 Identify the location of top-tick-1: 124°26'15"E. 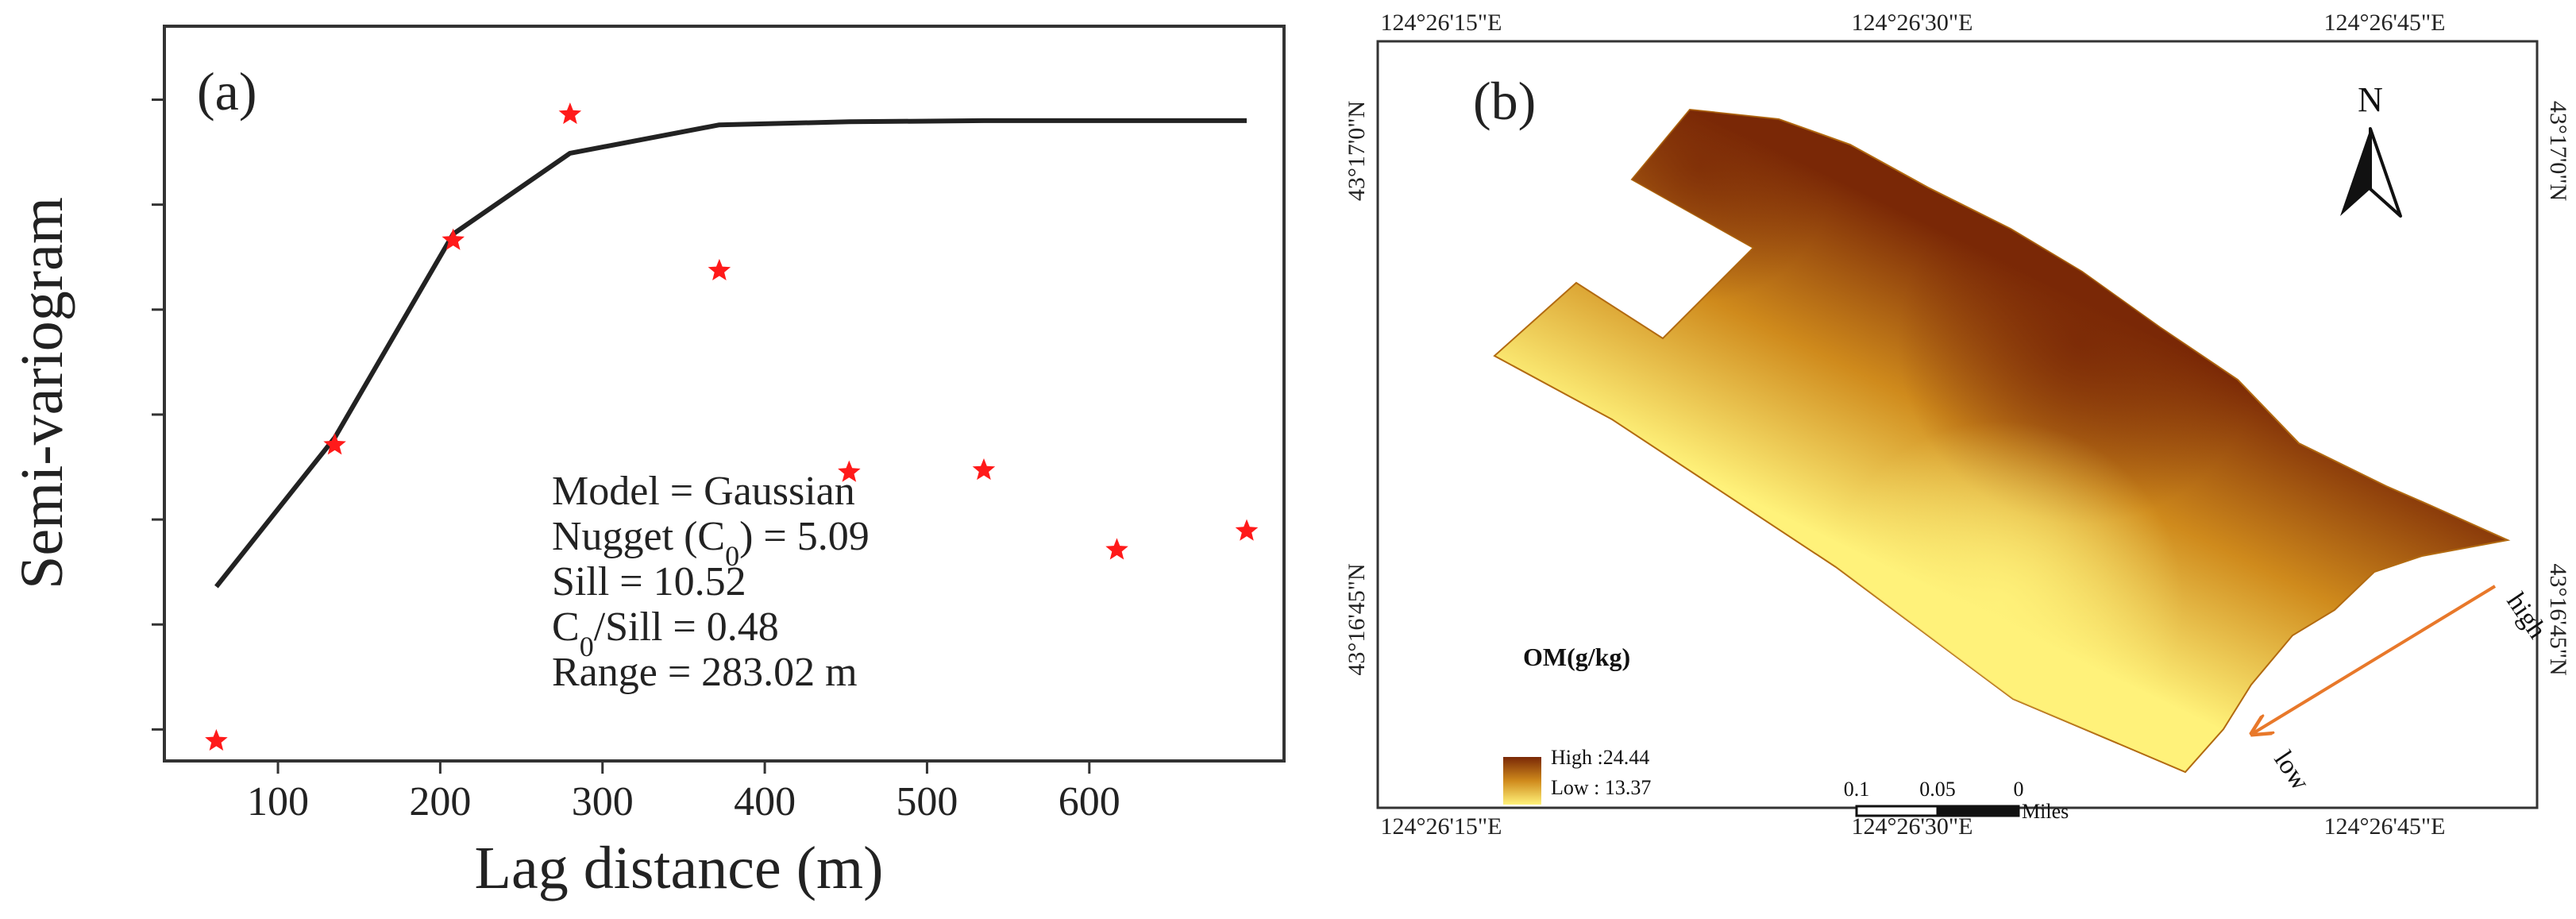
(1441, 23).